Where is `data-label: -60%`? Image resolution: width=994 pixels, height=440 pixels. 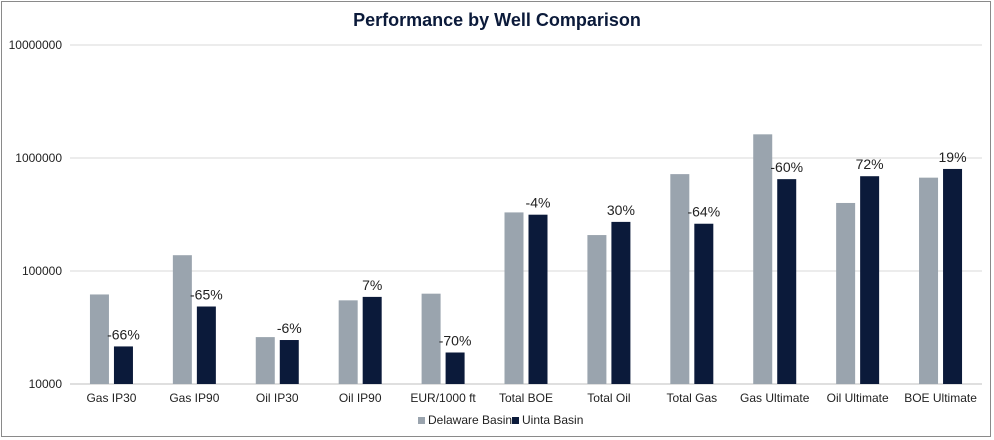 data-label: -60% is located at coordinates (786, 167).